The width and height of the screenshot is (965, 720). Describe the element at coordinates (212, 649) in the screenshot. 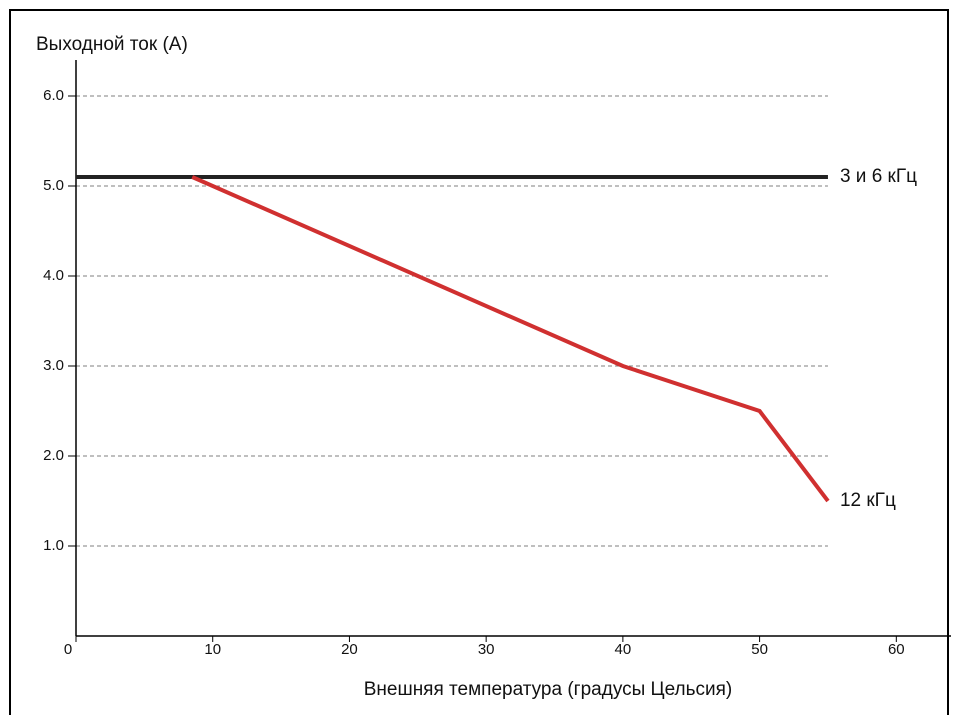

I see `x-tick-label: 10` at that location.